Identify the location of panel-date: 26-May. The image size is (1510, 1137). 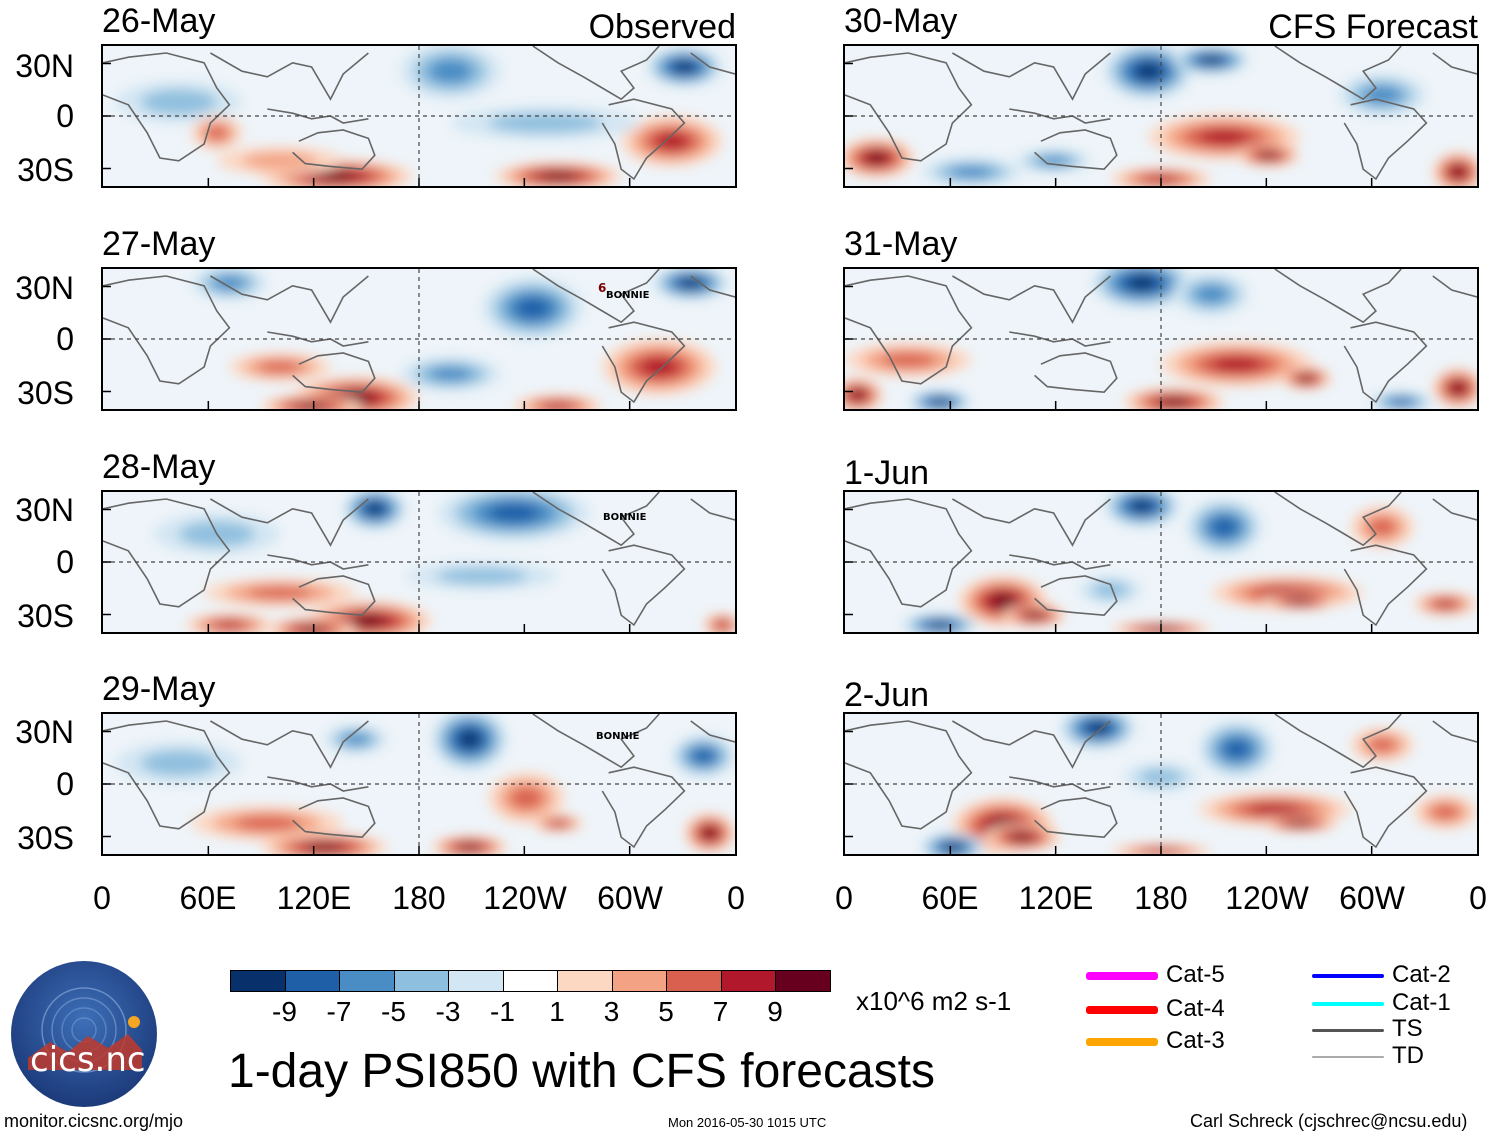
(159, 21).